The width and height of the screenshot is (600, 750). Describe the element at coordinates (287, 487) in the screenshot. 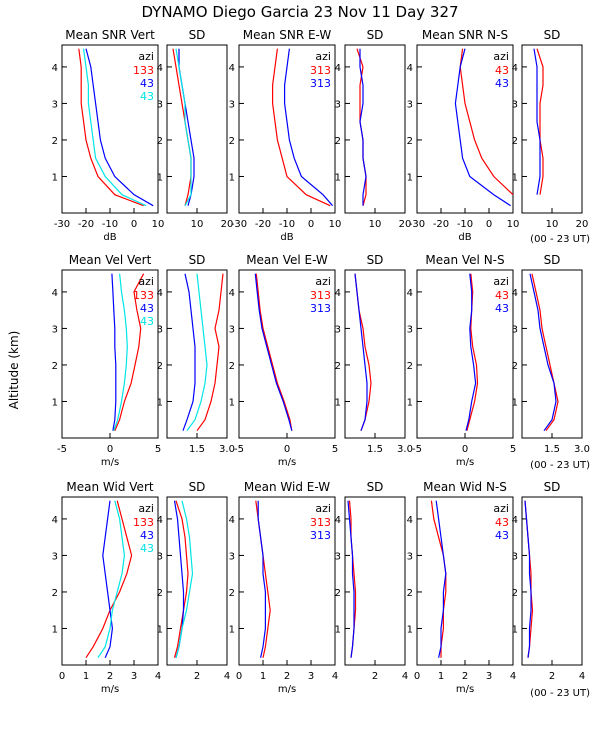

I see `panel-title: Mean Wid E-W` at that location.